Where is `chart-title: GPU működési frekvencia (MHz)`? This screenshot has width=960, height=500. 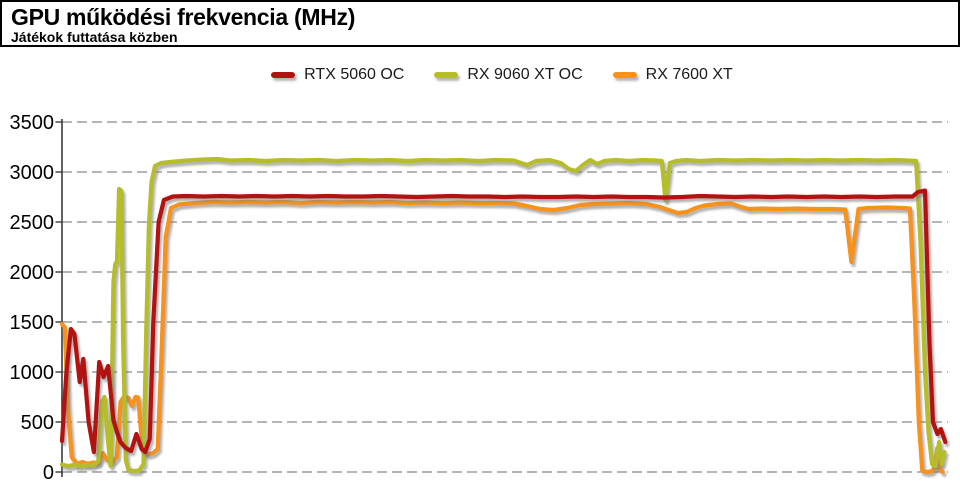
chart-title: GPU működési frekvencia (MHz) is located at coordinates (183, 17).